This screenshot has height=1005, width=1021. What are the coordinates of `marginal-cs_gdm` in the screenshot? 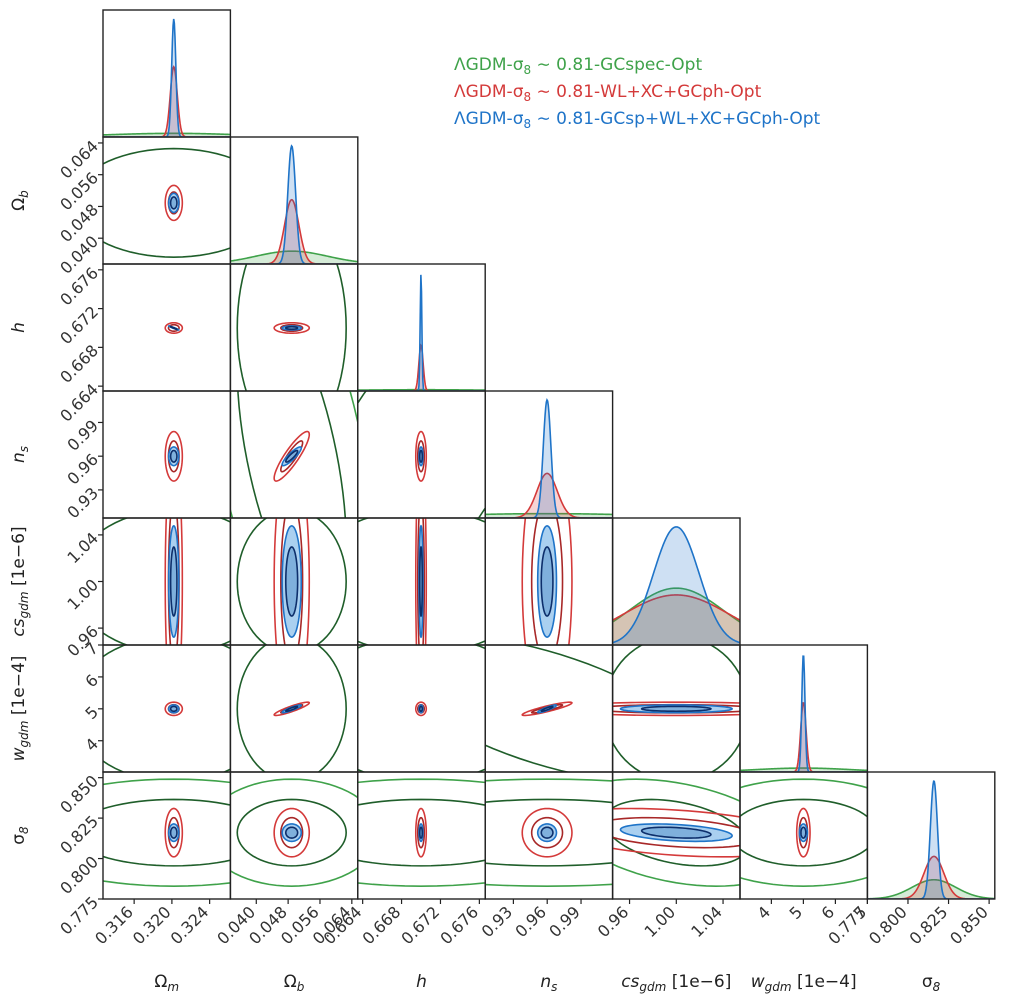 It's located at (676, 585).